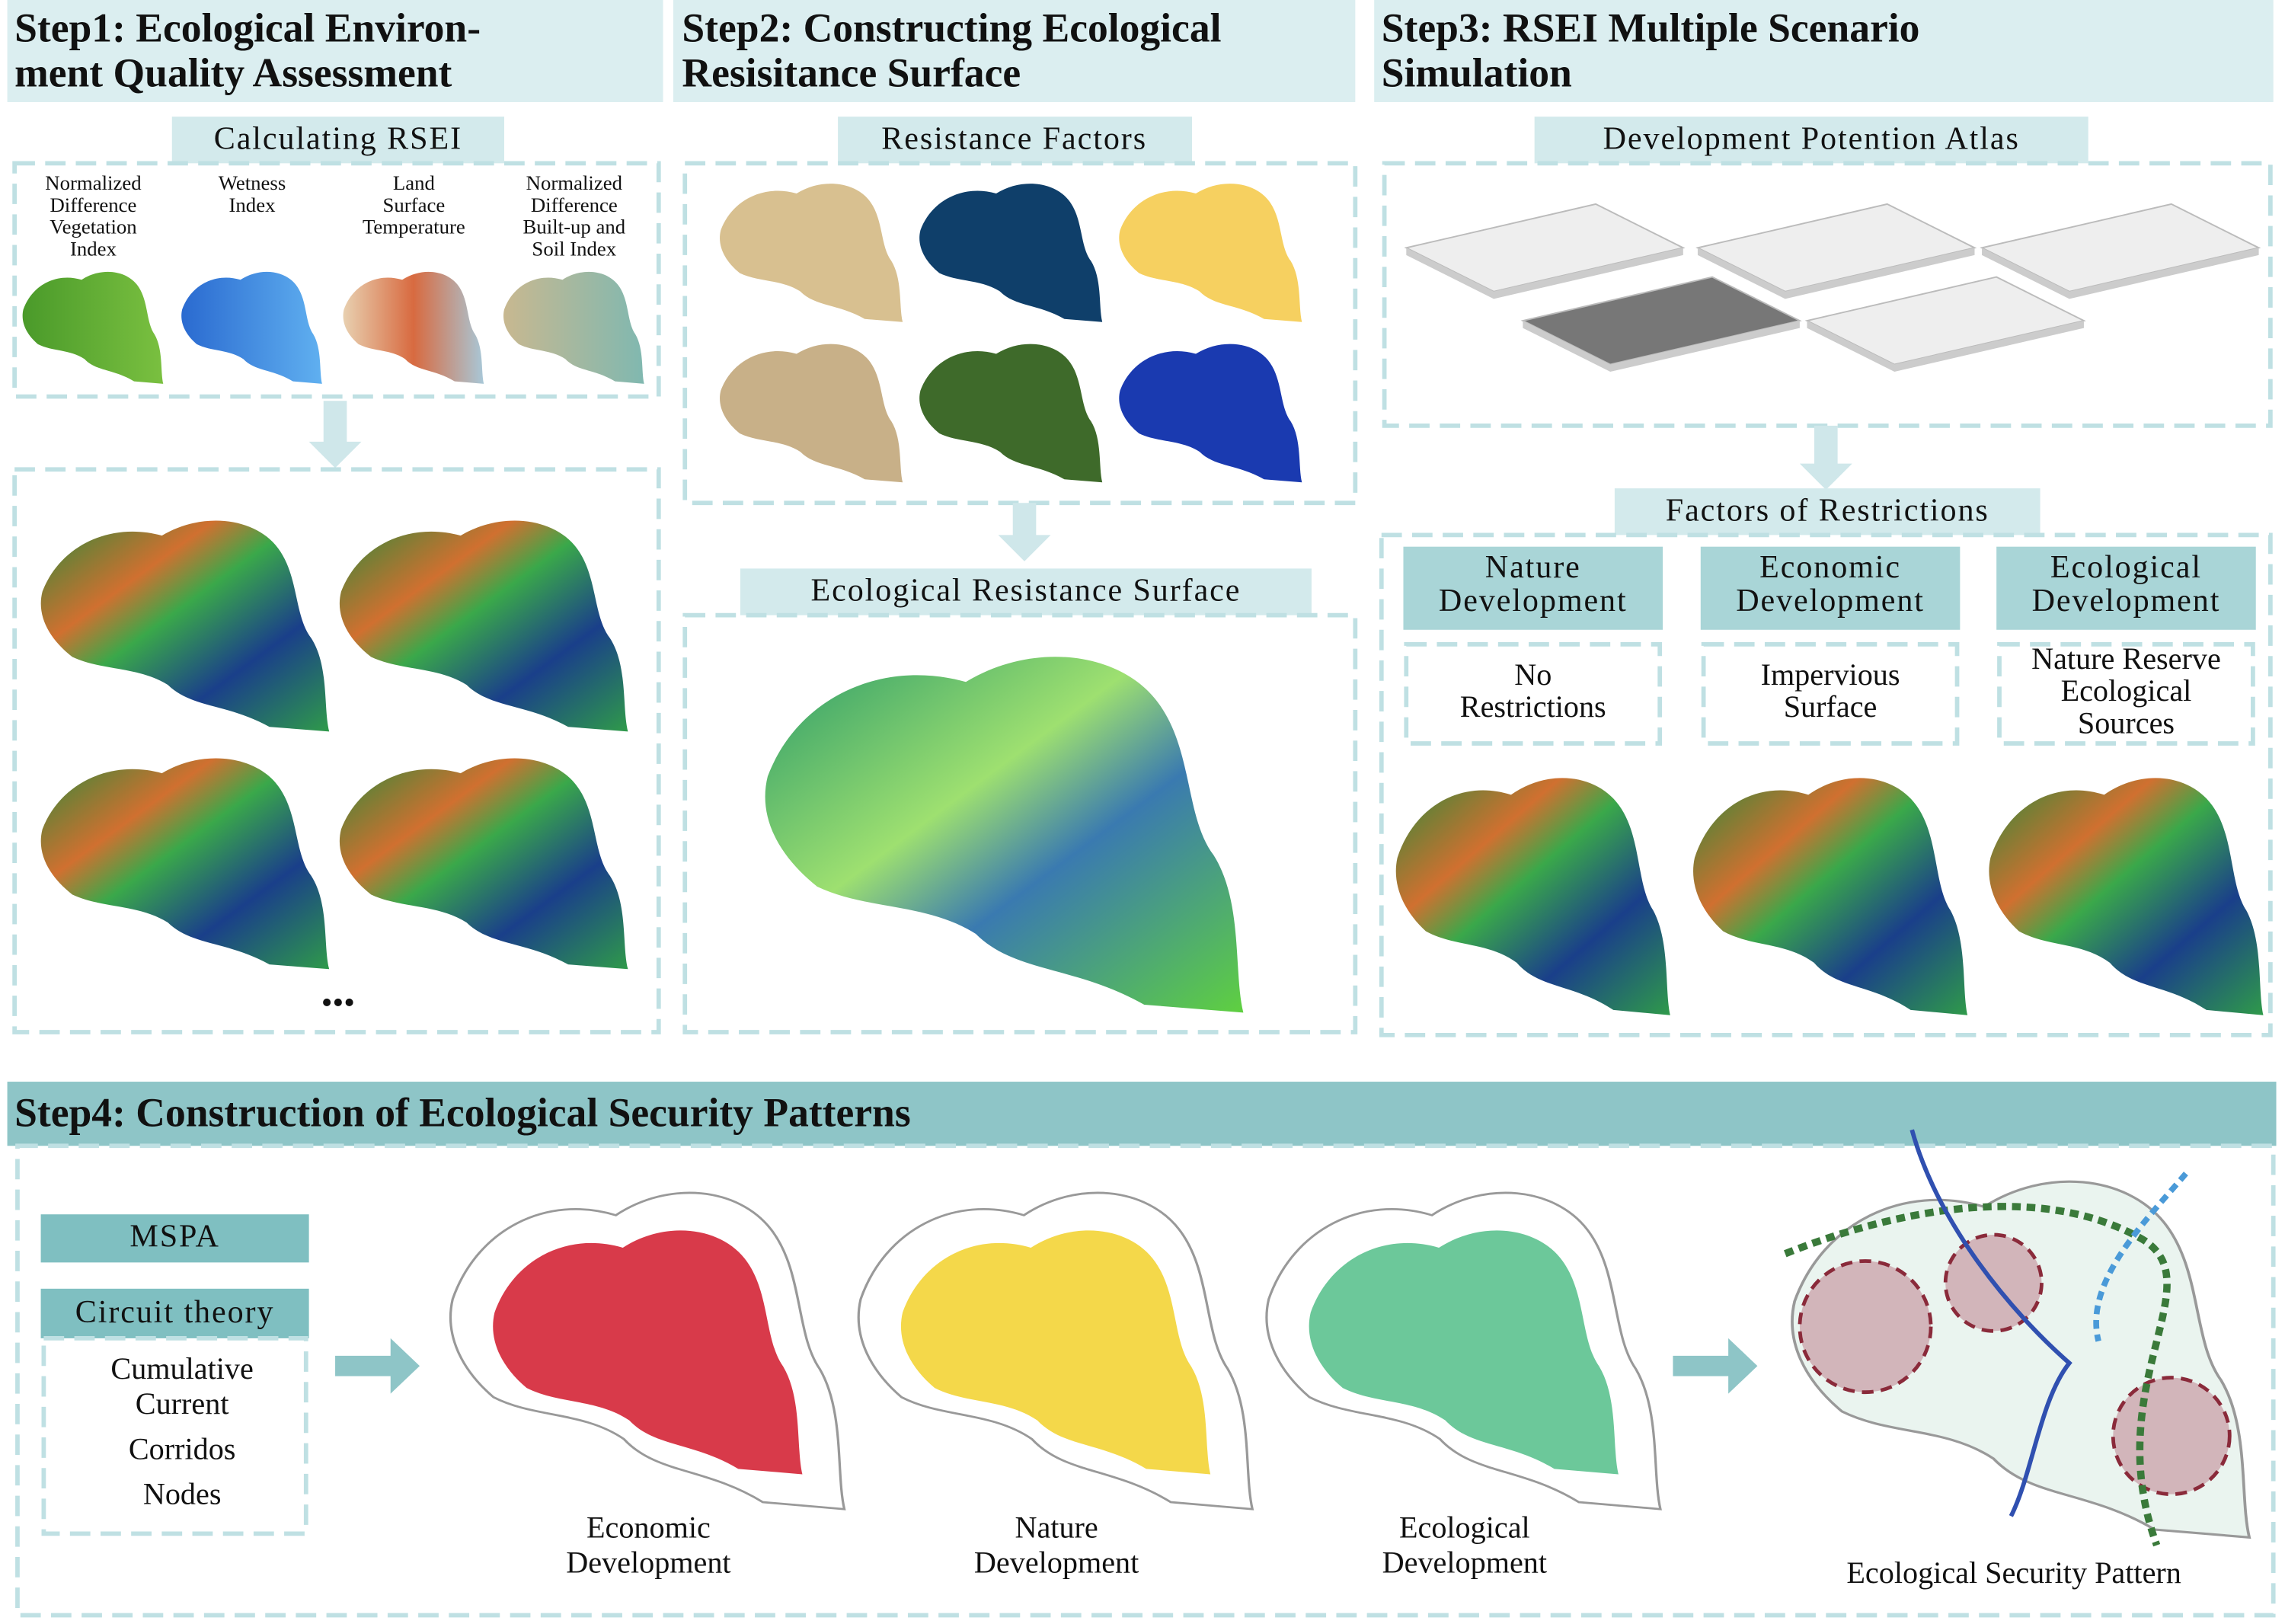 This screenshot has height=1624, width=2285. Describe the element at coordinates (93, 227) in the screenshot. I see `index-label: Vegetation` at that location.